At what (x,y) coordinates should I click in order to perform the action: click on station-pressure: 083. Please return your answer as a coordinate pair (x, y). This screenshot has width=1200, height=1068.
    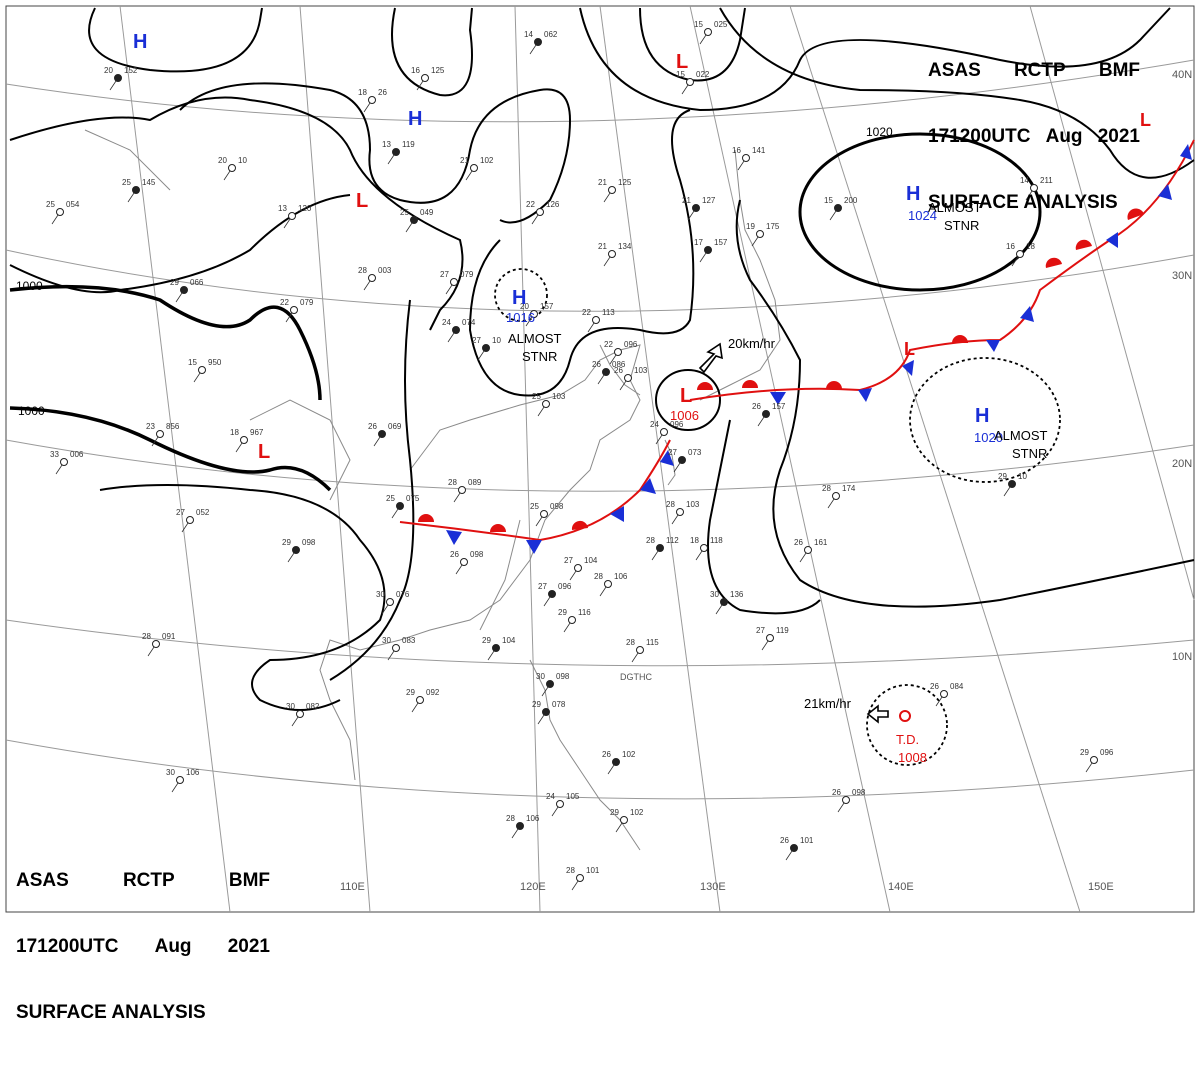
    Looking at the image, I should click on (409, 640).